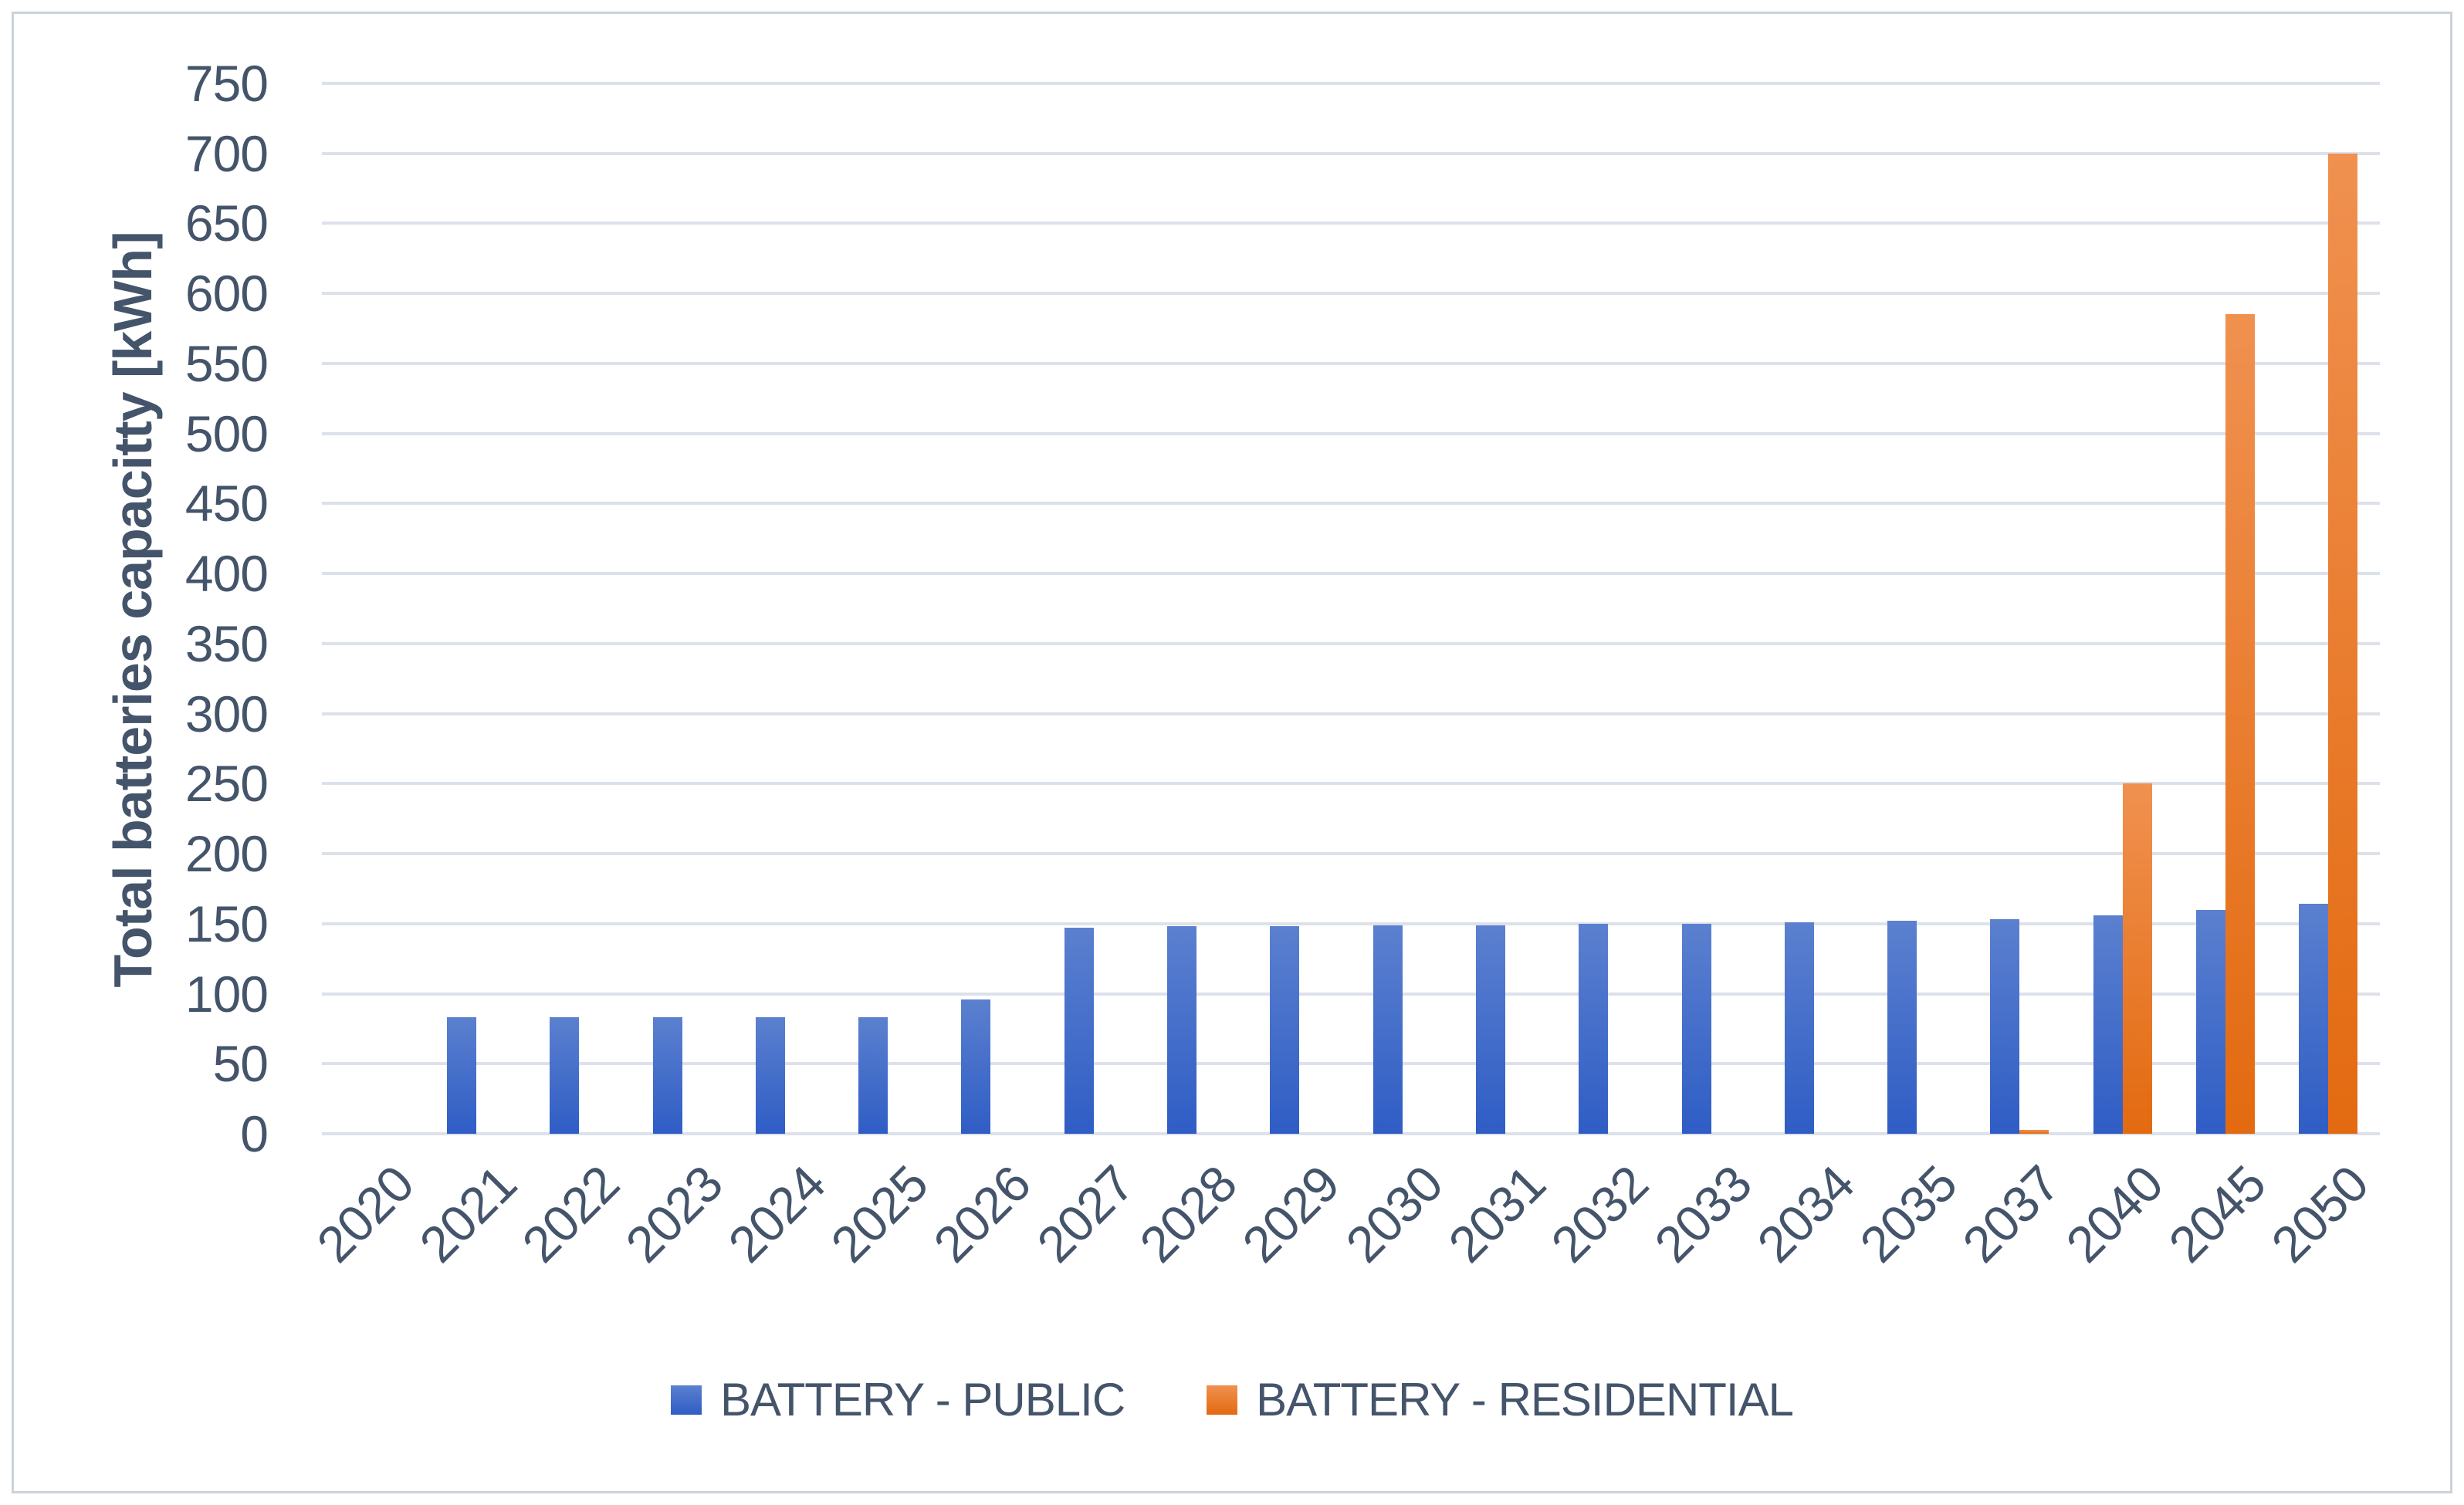 This screenshot has height=1505, width=2464. I want to click on bar-battery-public-2033, so click(1696, 1028).